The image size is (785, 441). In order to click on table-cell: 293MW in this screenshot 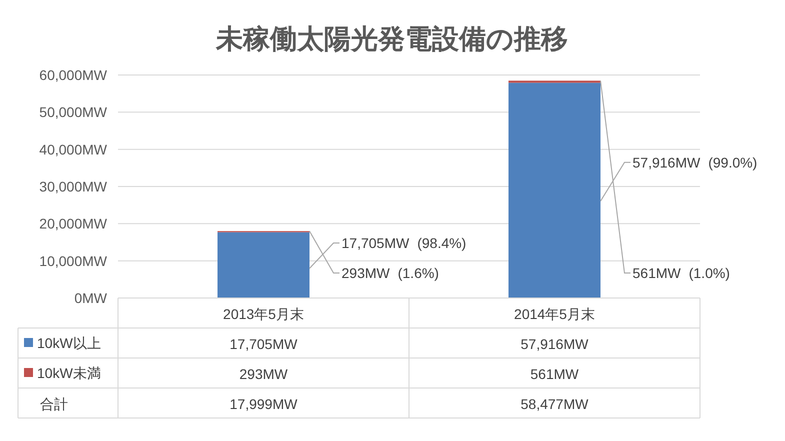, I will do `click(263, 374)`.